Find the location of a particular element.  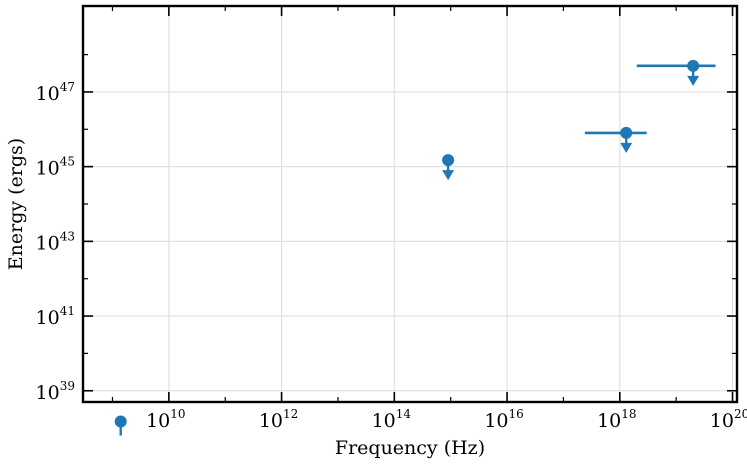

y-tick-label: 1045 is located at coordinates (55, 167).